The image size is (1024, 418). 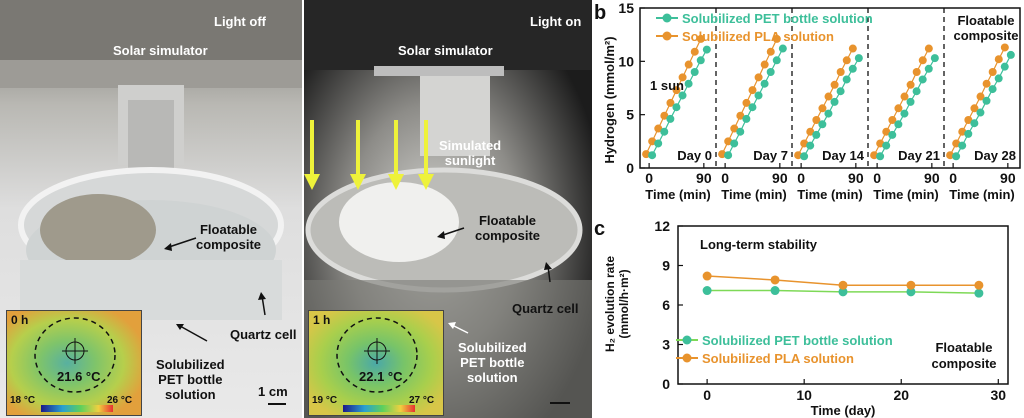 What do you see at coordinates (630, 168) in the screenshot?
I see `y-tick-label-b: 0` at bounding box center [630, 168].